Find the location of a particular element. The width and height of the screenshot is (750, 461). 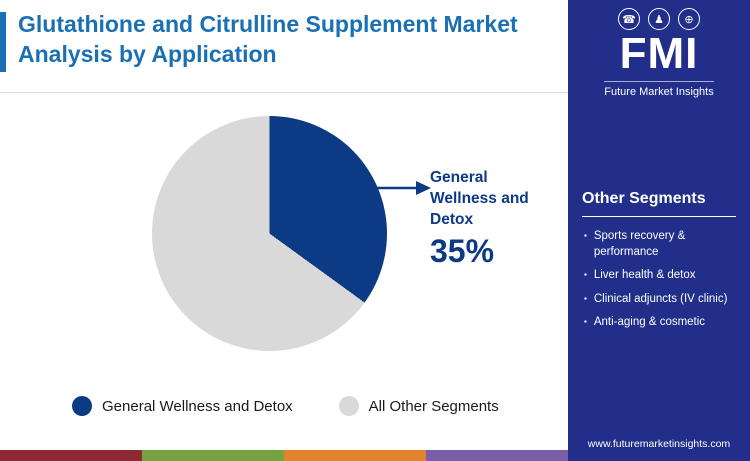

phone-icon: ☎ is located at coordinates (629, 19).